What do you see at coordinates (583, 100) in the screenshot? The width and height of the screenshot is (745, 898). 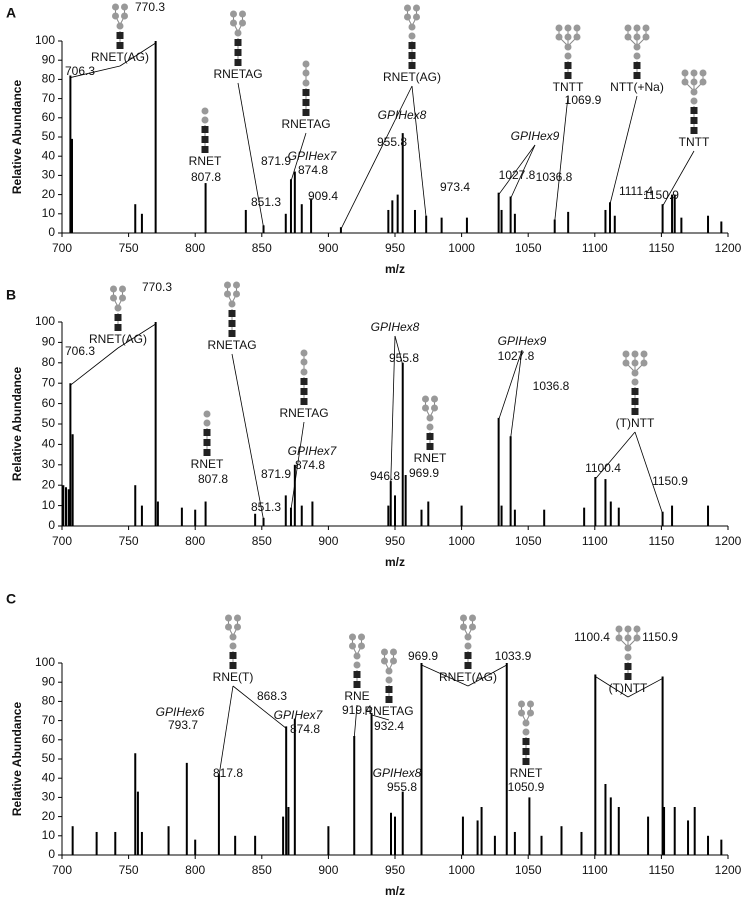 I see `peak-mz-label: 1069.9` at bounding box center [583, 100].